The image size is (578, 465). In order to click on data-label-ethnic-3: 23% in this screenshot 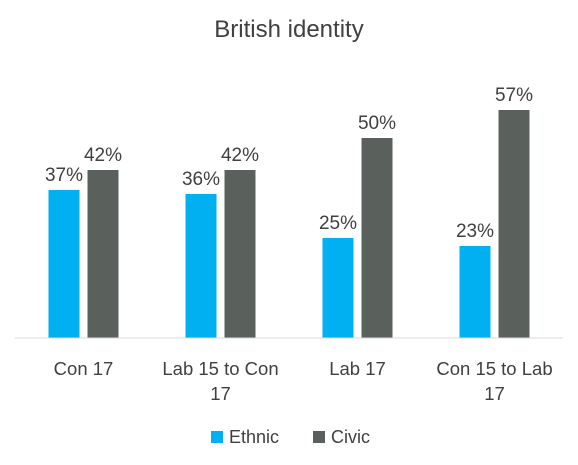, I will do `click(475, 231)`.